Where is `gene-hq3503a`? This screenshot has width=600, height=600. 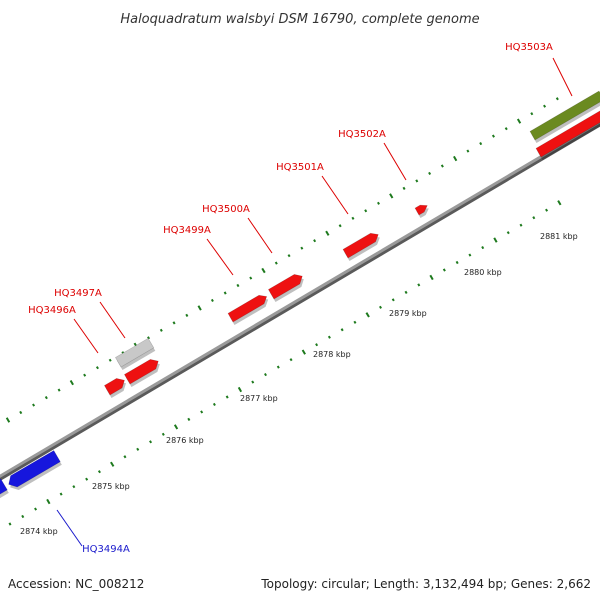
gene-hq3503a is located at coordinates (564, 115).